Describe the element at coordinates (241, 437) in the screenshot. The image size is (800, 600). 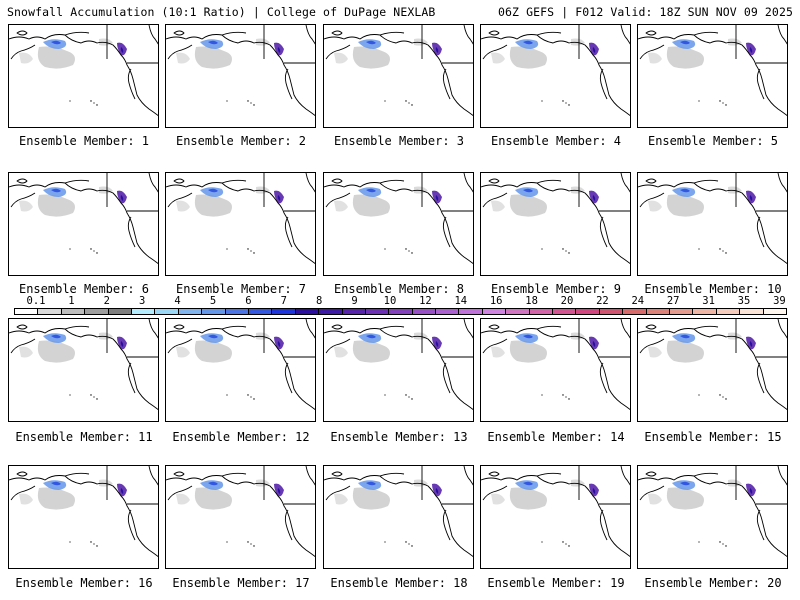
I see `ensemble-member-caption: Ensemble Member: 12` at that location.